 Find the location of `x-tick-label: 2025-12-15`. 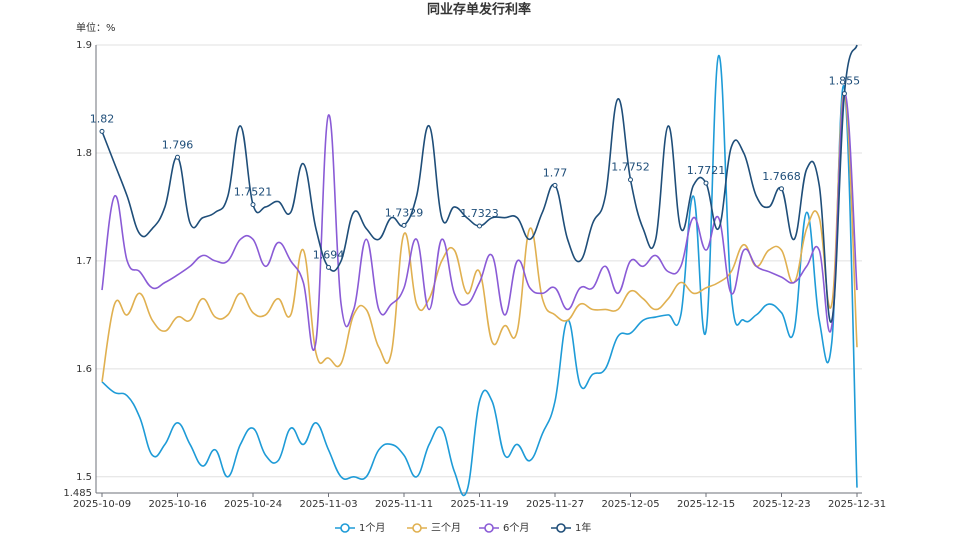

x-tick-label: 2025-12-15 is located at coordinates (706, 504).